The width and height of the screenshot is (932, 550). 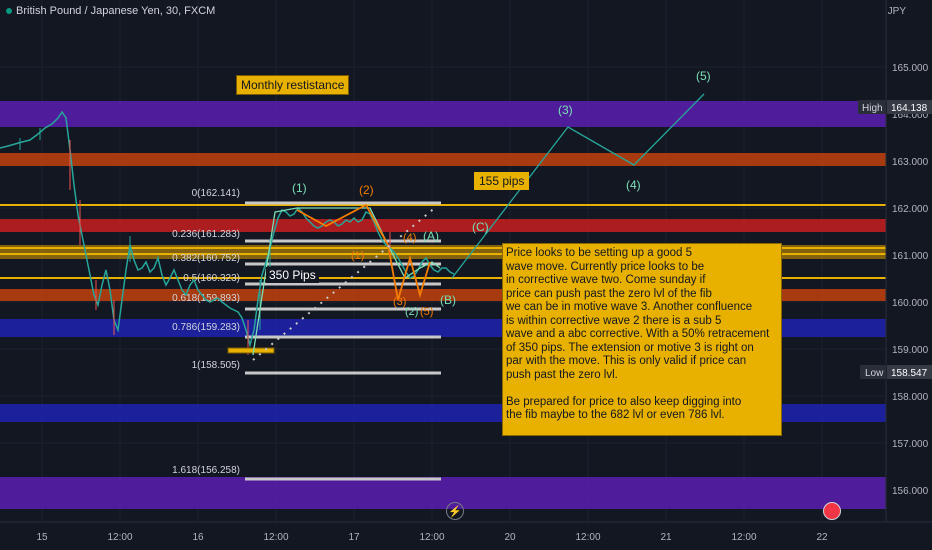 I want to click on time-axis-bg, so click(x=466, y=536).